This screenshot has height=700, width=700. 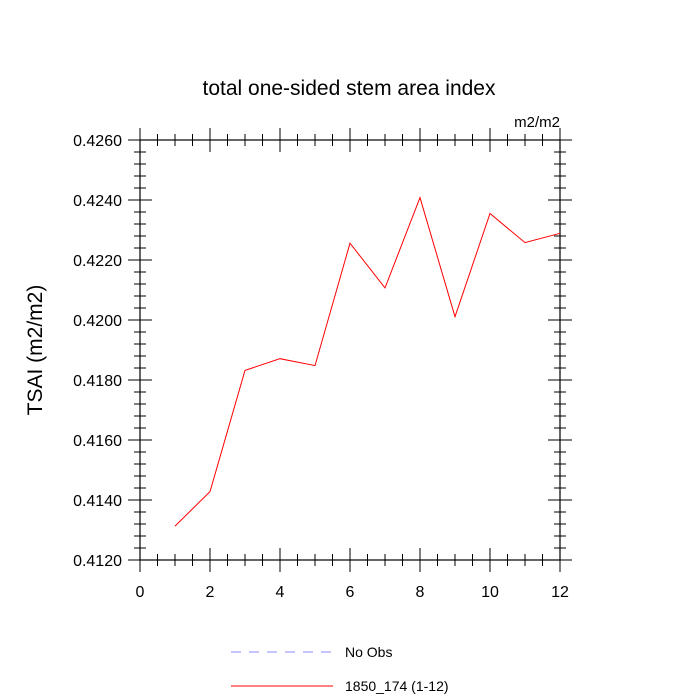 What do you see at coordinates (368, 652) in the screenshot?
I see `legend-label: No Obs` at bounding box center [368, 652].